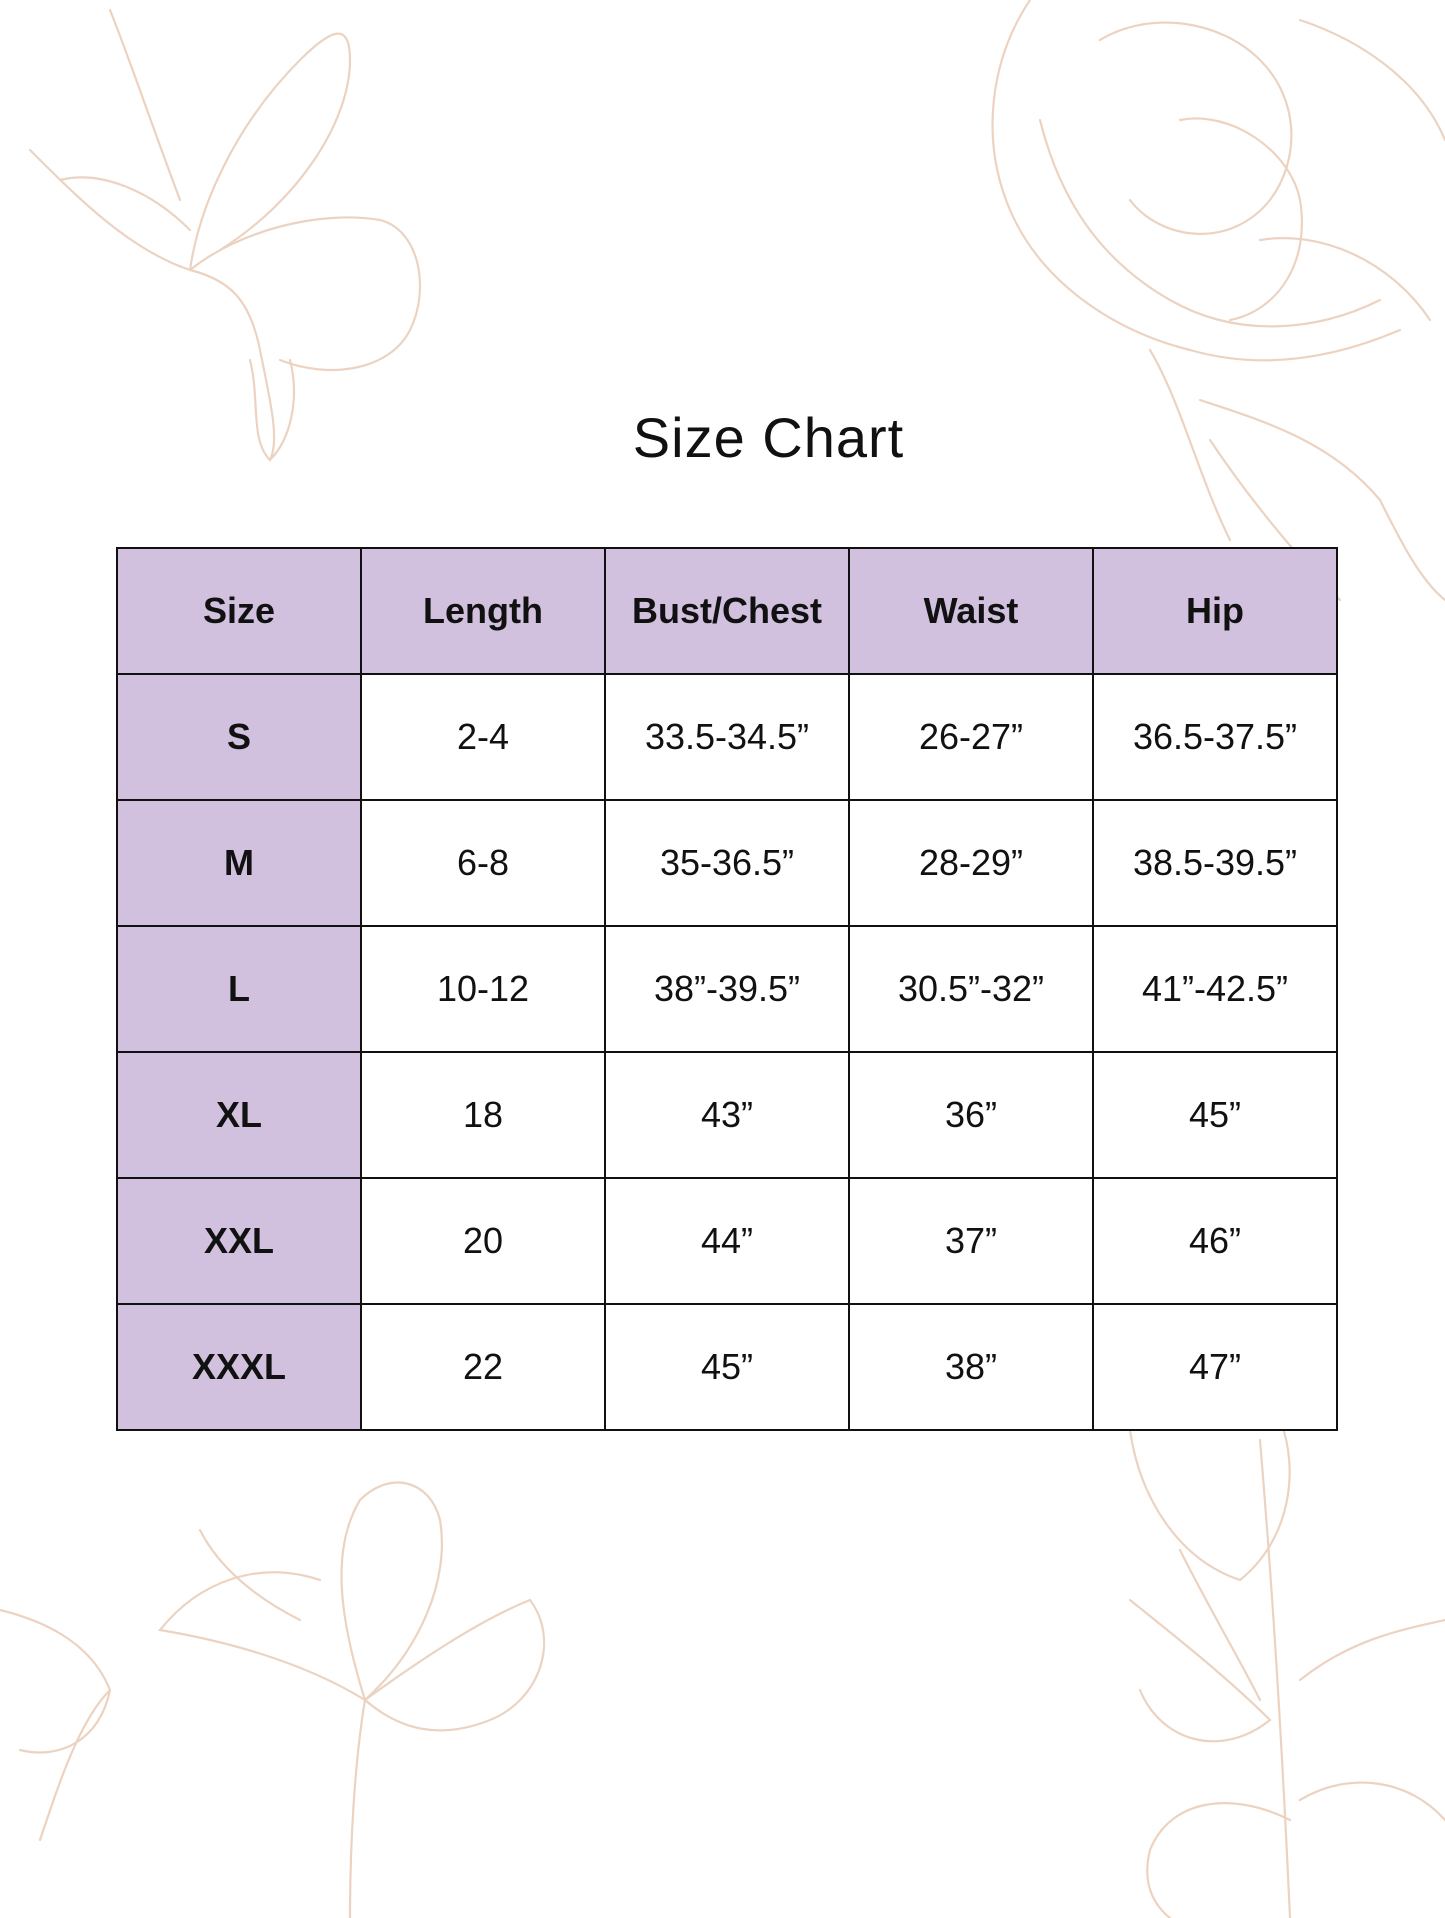 The image size is (1445, 1918). Describe the element at coordinates (971, 863) in the screenshot. I see `cell-waist: 28-29”` at that location.